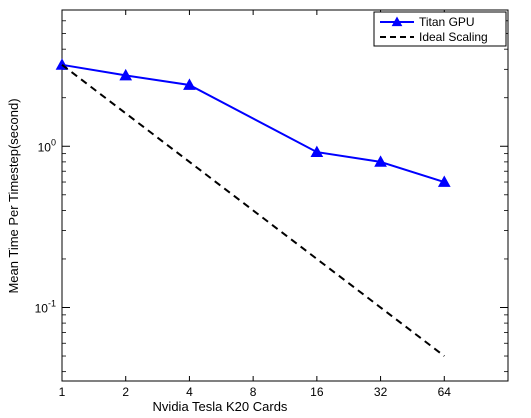  What do you see at coordinates (381, 392) in the screenshot?
I see `x-tick-label: 32` at bounding box center [381, 392].